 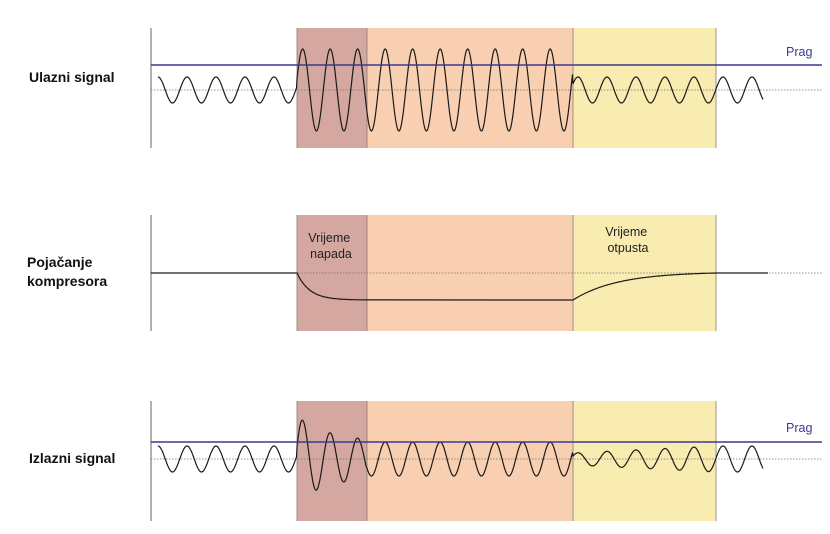 What do you see at coordinates (72, 77) in the screenshot?
I see `input-row-label: Ulazni signal` at bounding box center [72, 77].